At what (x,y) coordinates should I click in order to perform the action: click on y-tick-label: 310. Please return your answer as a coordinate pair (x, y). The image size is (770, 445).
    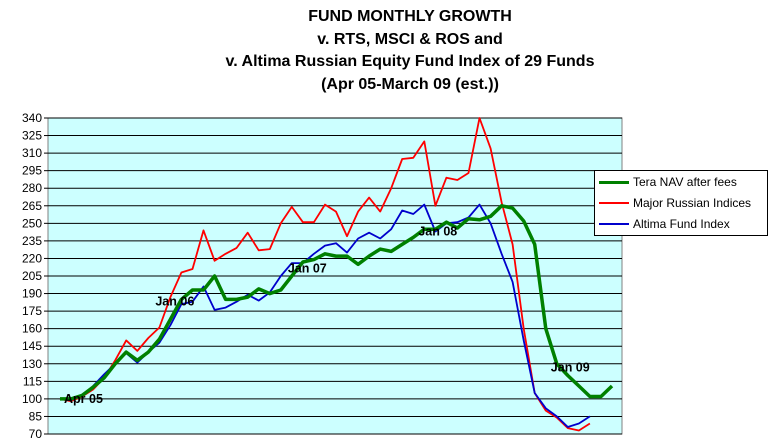
    Looking at the image, I should click on (32, 153).